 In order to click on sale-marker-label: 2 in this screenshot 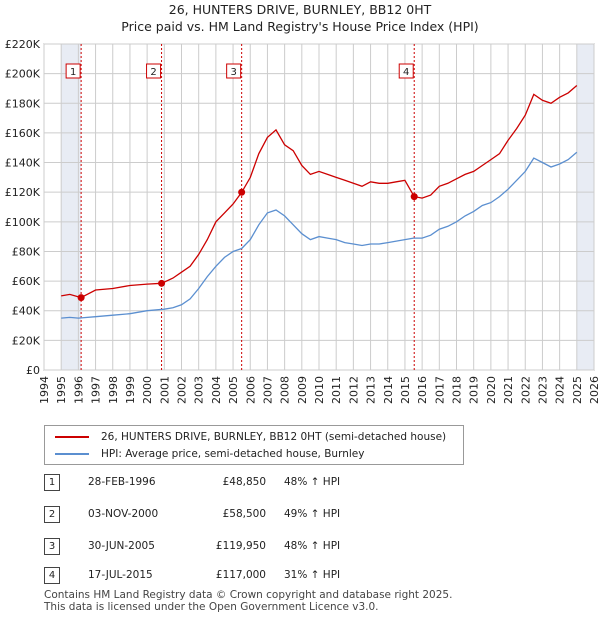, I will do `click(153, 72)`.